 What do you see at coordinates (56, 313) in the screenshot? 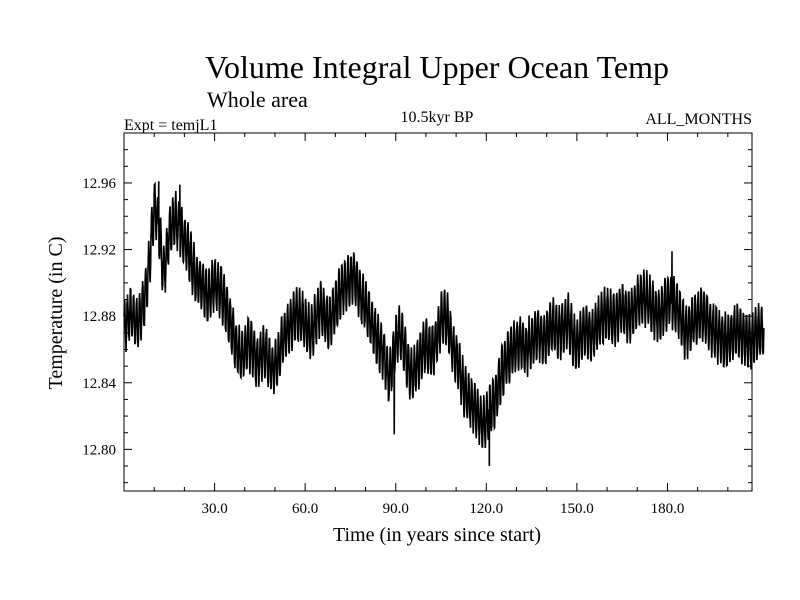
I see `y-axis-label: Temperature (in C)` at bounding box center [56, 313].